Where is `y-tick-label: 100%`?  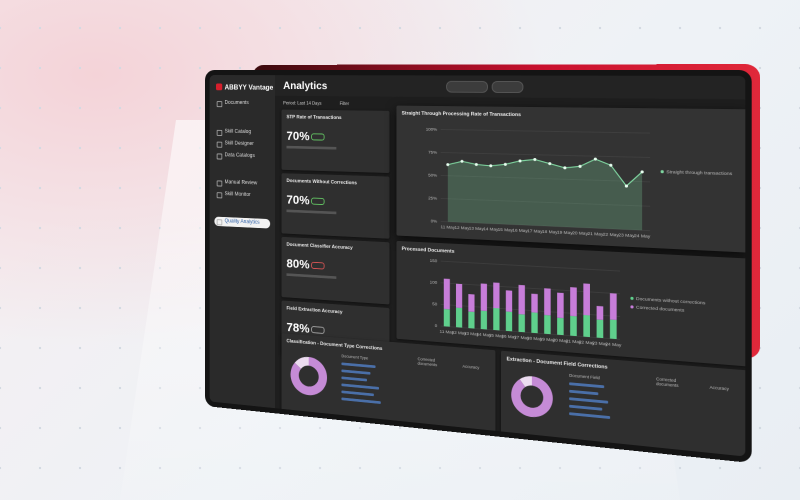
y-tick-label: 100% is located at coordinates (432, 129).